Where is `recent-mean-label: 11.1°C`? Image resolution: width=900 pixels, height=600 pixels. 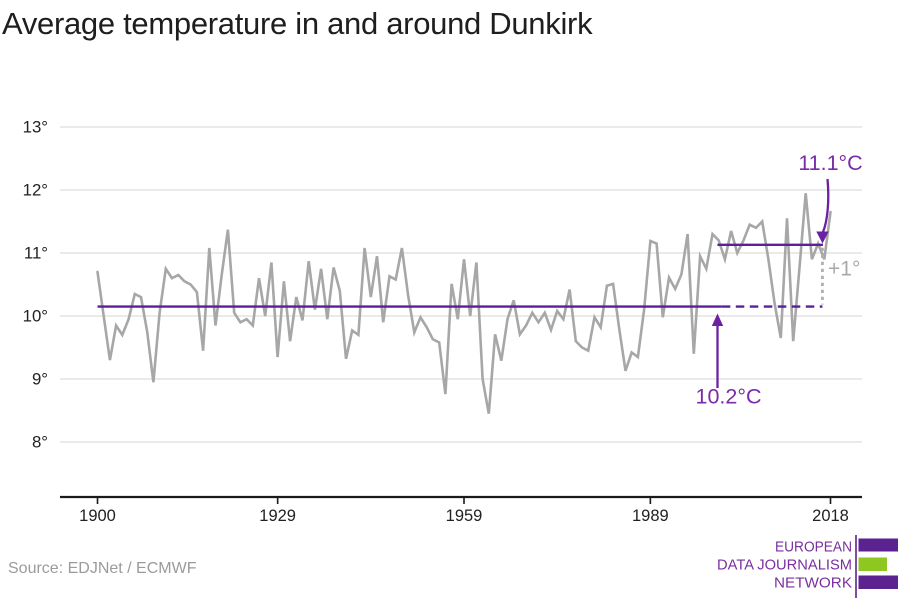 recent-mean-label: 11.1°C is located at coordinates (830, 163).